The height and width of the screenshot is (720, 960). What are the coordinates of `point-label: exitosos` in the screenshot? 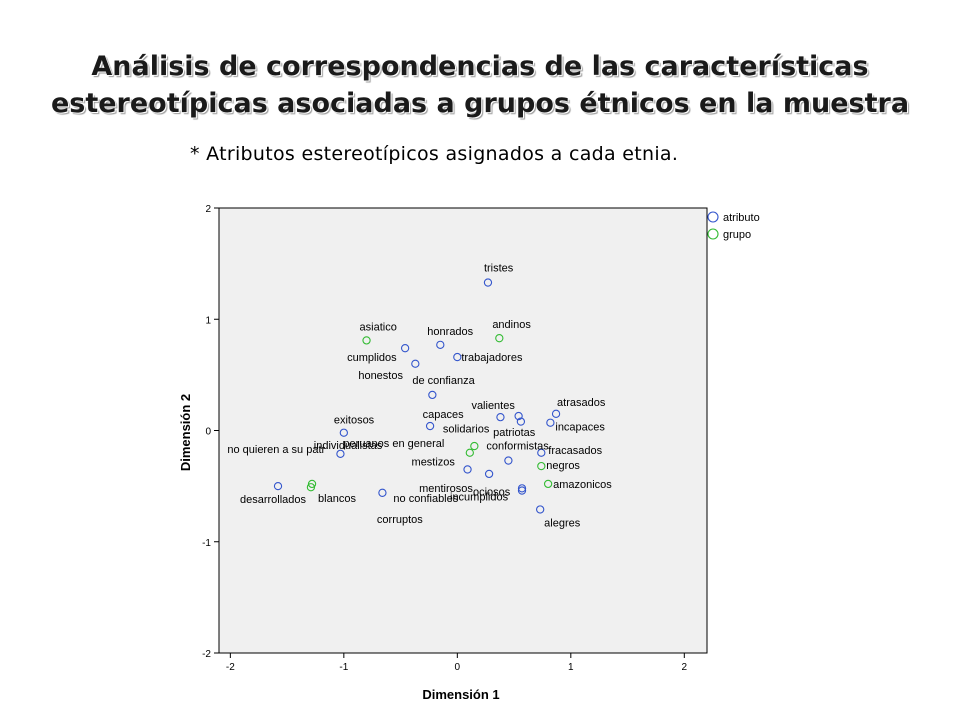 It's located at (354, 421).